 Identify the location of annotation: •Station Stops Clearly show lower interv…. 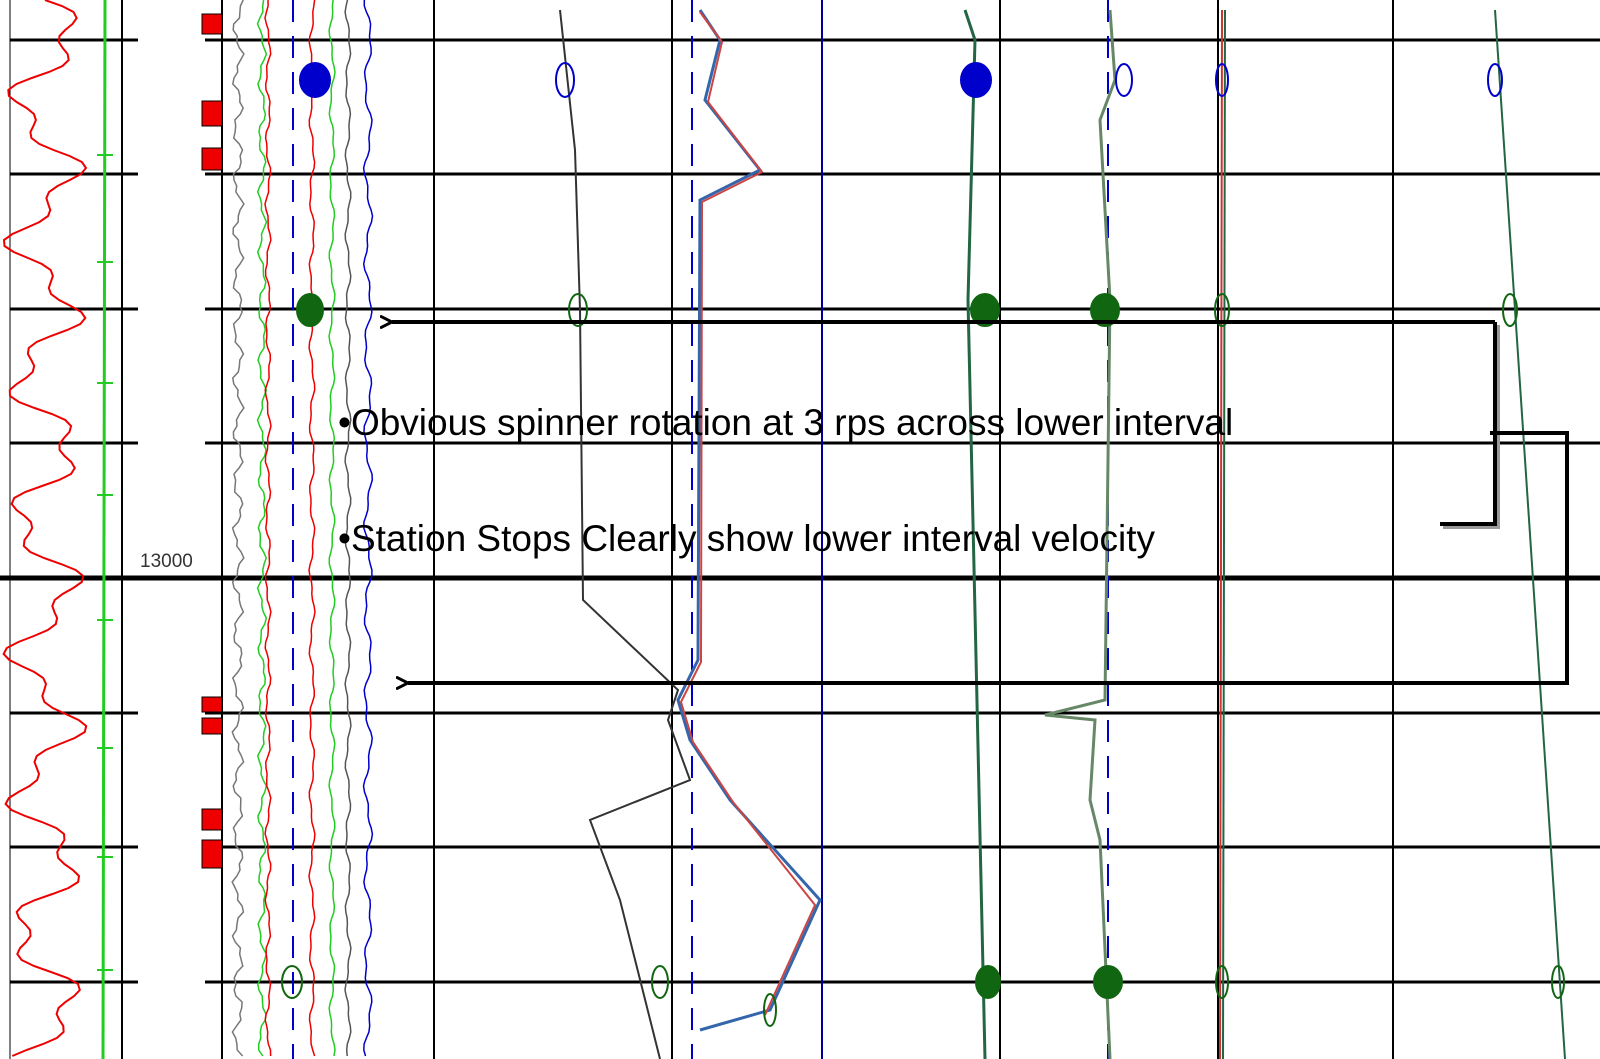
(747, 538).